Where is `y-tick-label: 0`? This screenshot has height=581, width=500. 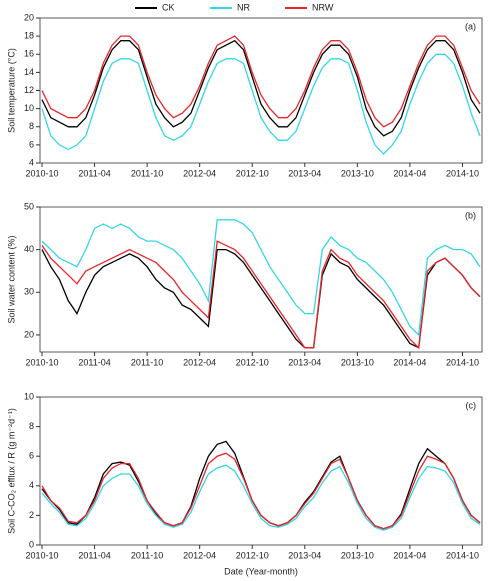
y-tick-label: 0 is located at coordinates (31, 544).